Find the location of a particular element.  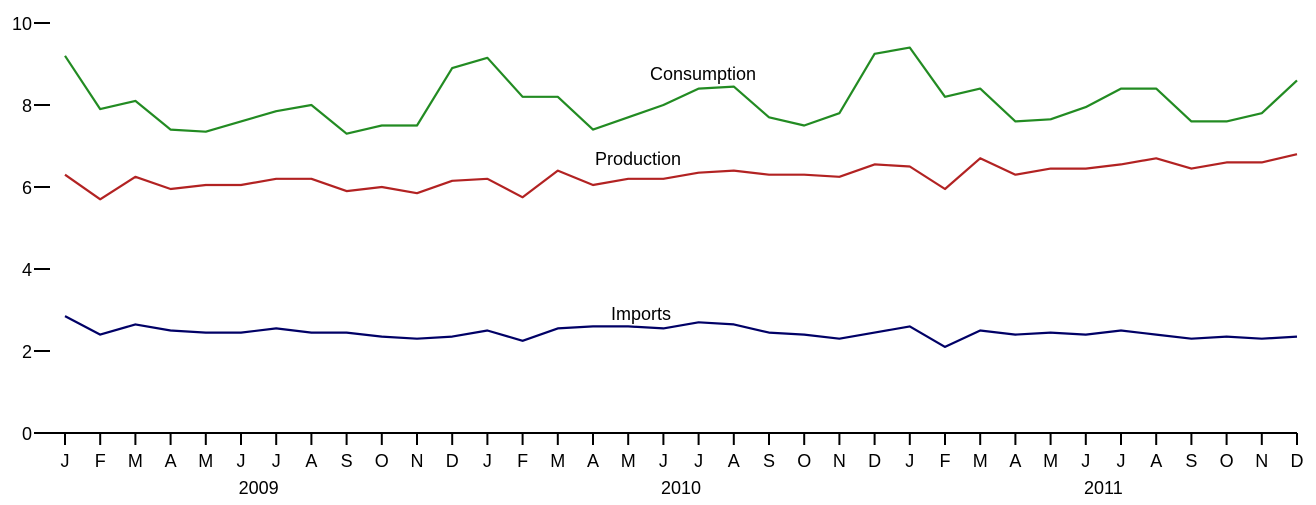

series-label-production: Production is located at coordinates (638, 159).